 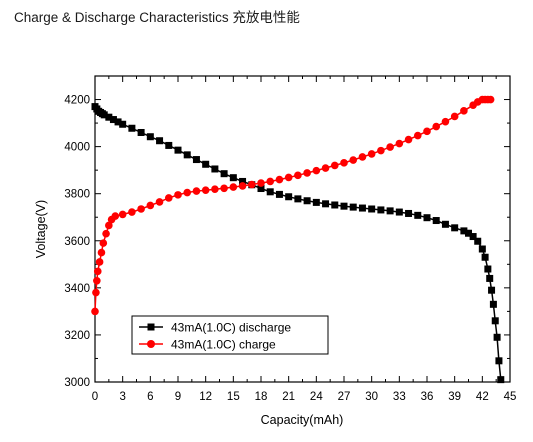 I want to click on x-tick-label: 9, so click(x=178, y=397).